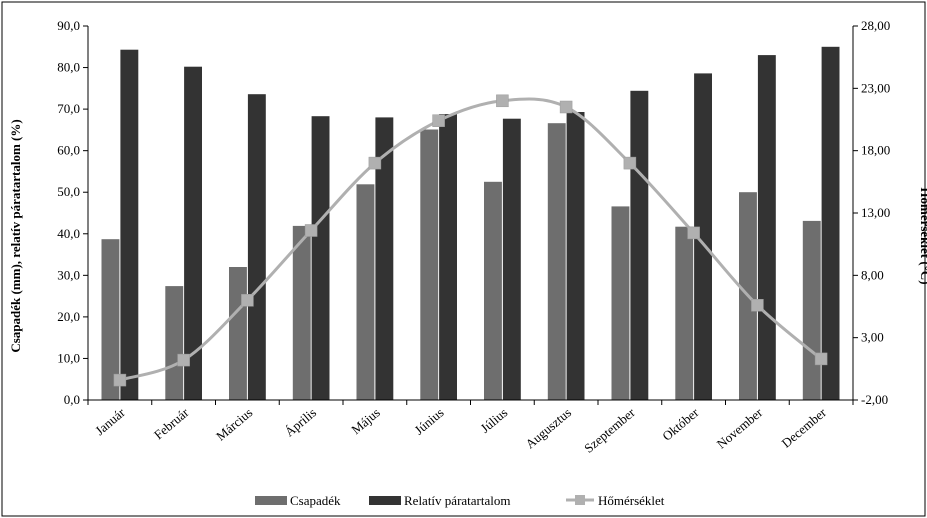 The width and height of the screenshot is (927, 518). Describe the element at coordinates (875, 25) in the screenshot. I see `y2-tick-label: 28,00` at that location.